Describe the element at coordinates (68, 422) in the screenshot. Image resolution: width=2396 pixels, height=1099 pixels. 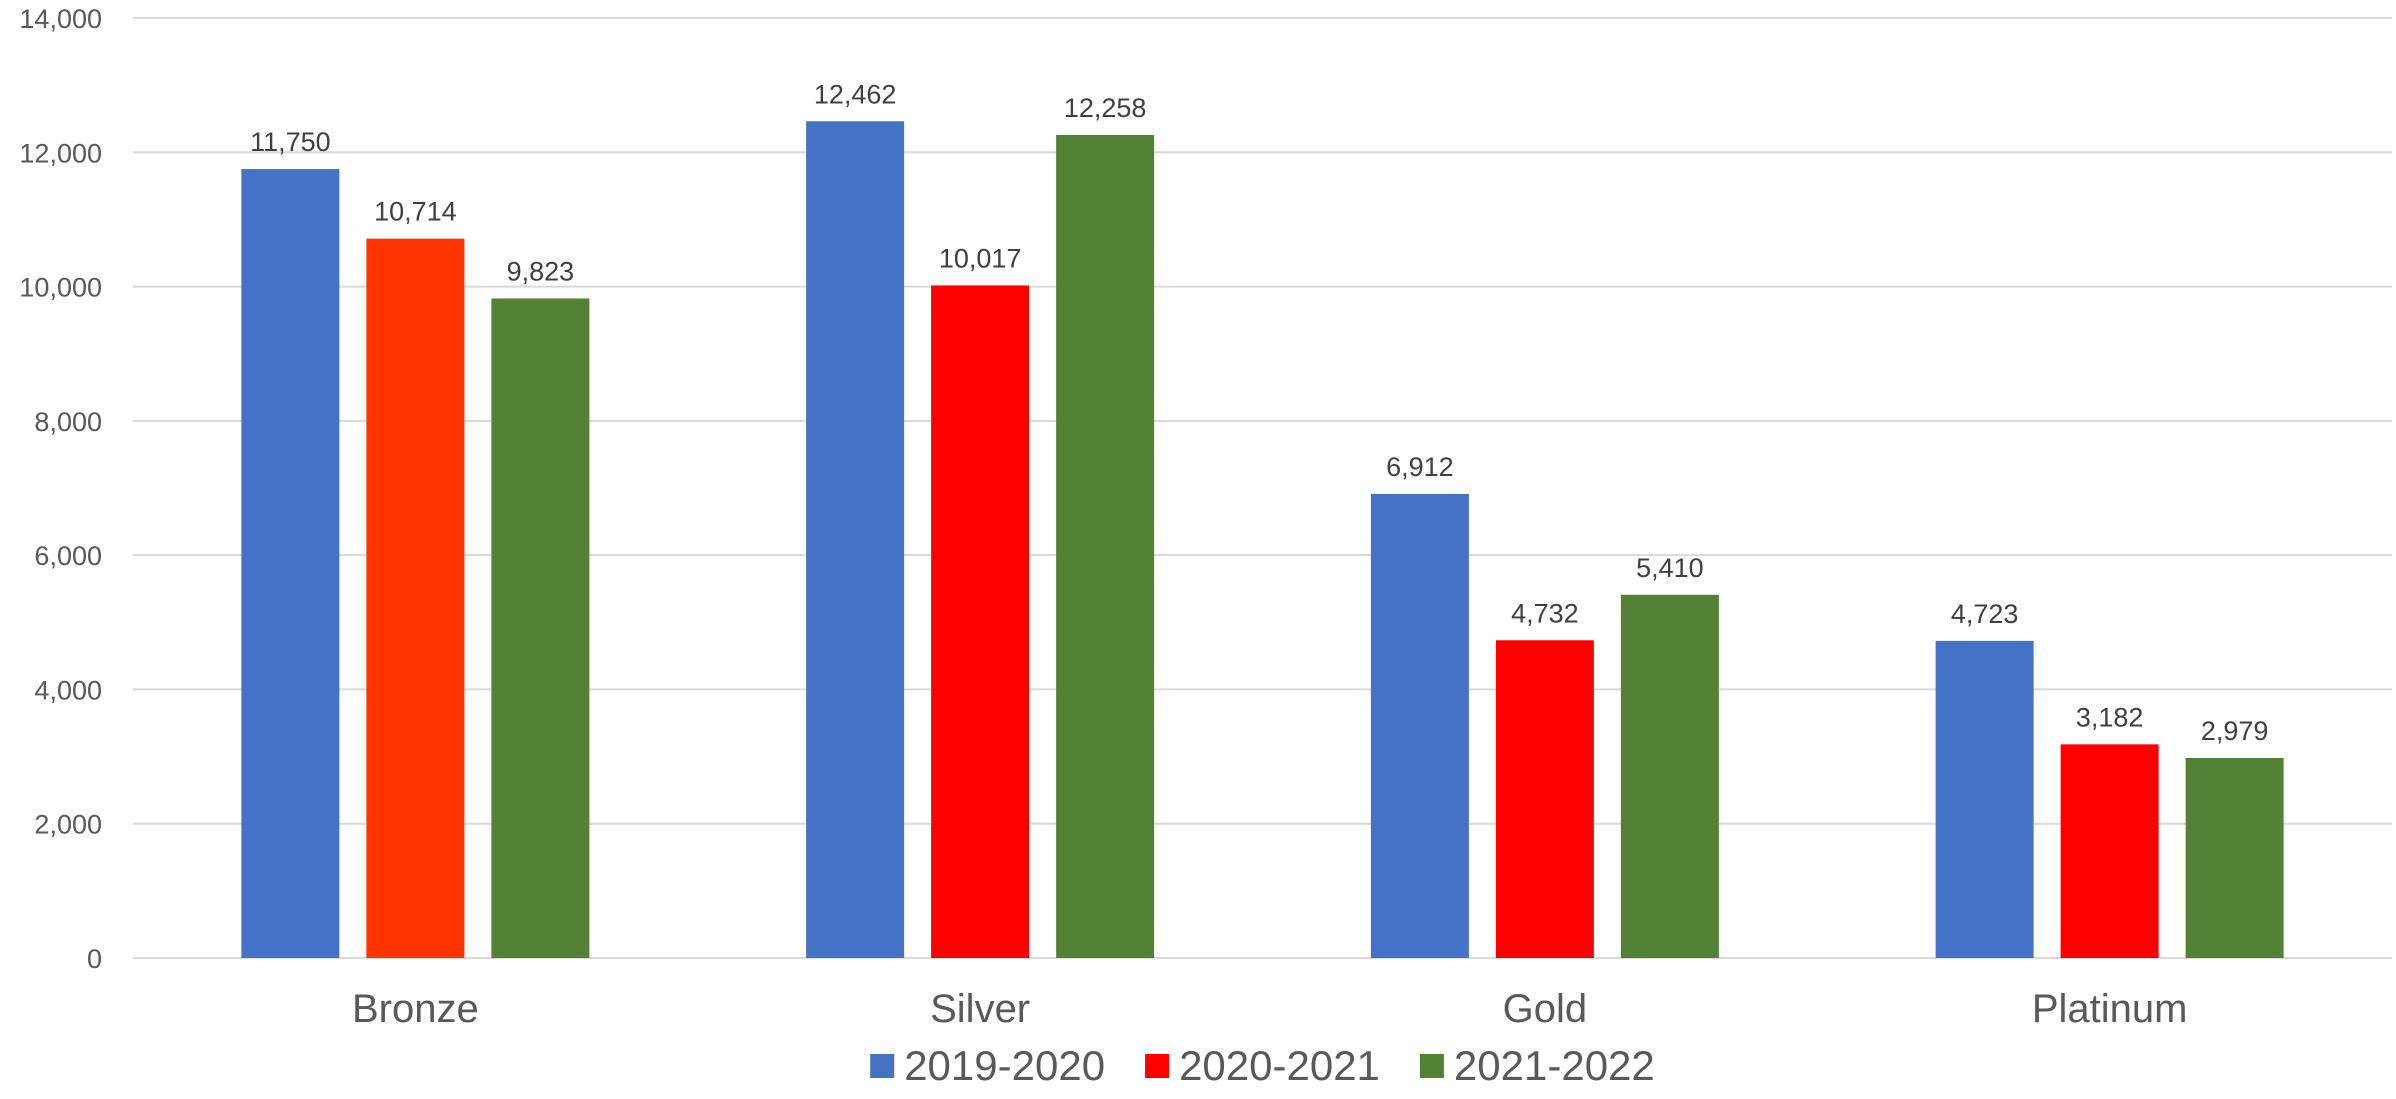
I see `y-tick-label: 8,000` at that location.